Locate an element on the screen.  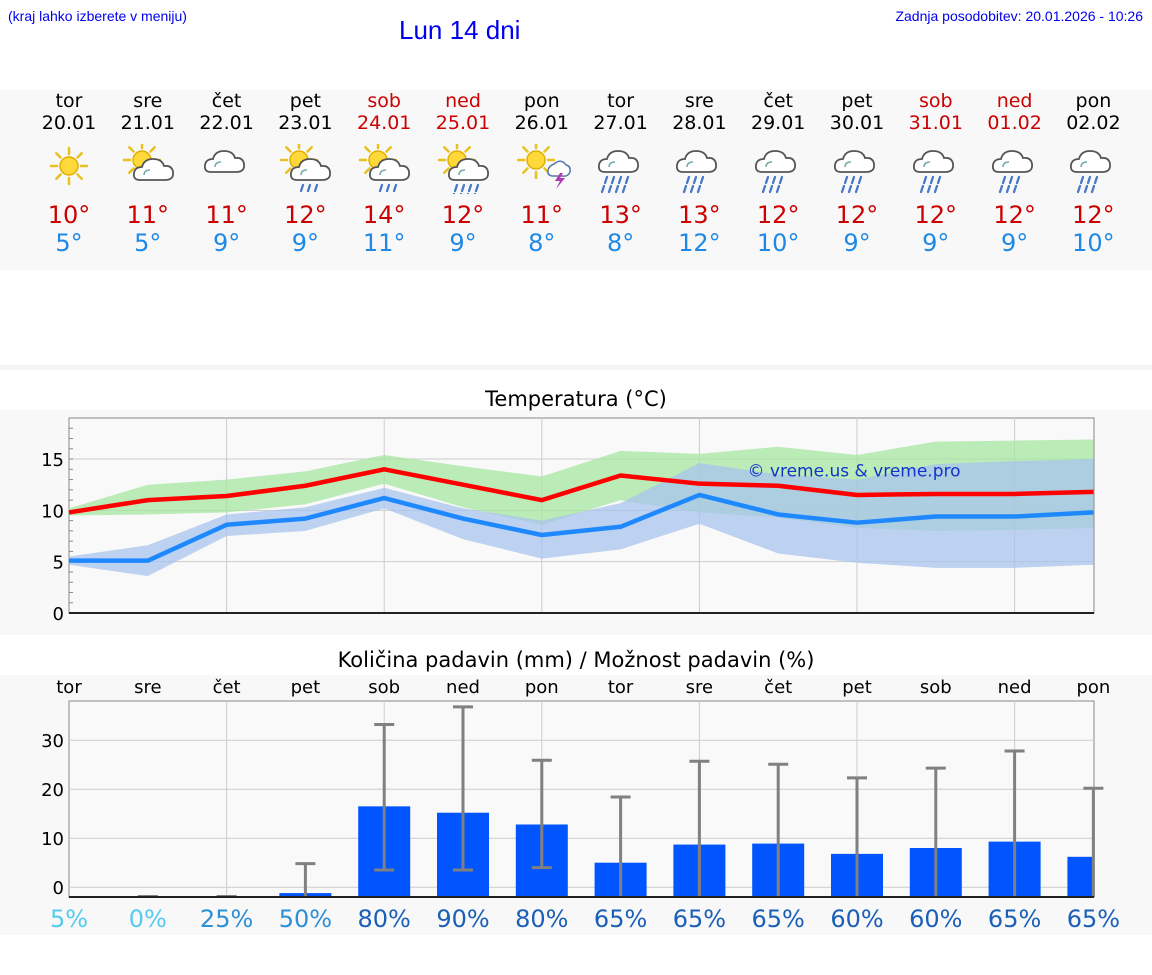
day-column: pon 02.02 12° 10° is located at coordinates (1093, 173).